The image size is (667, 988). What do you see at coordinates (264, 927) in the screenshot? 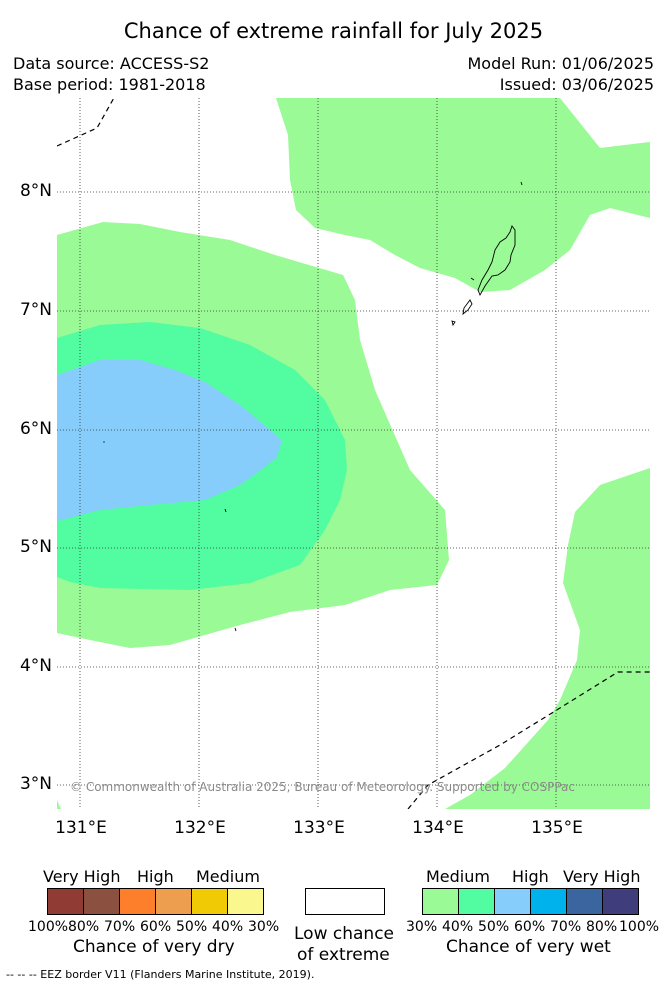
I see `dry-pct-30: 30%` at bounding box center [264, 927].